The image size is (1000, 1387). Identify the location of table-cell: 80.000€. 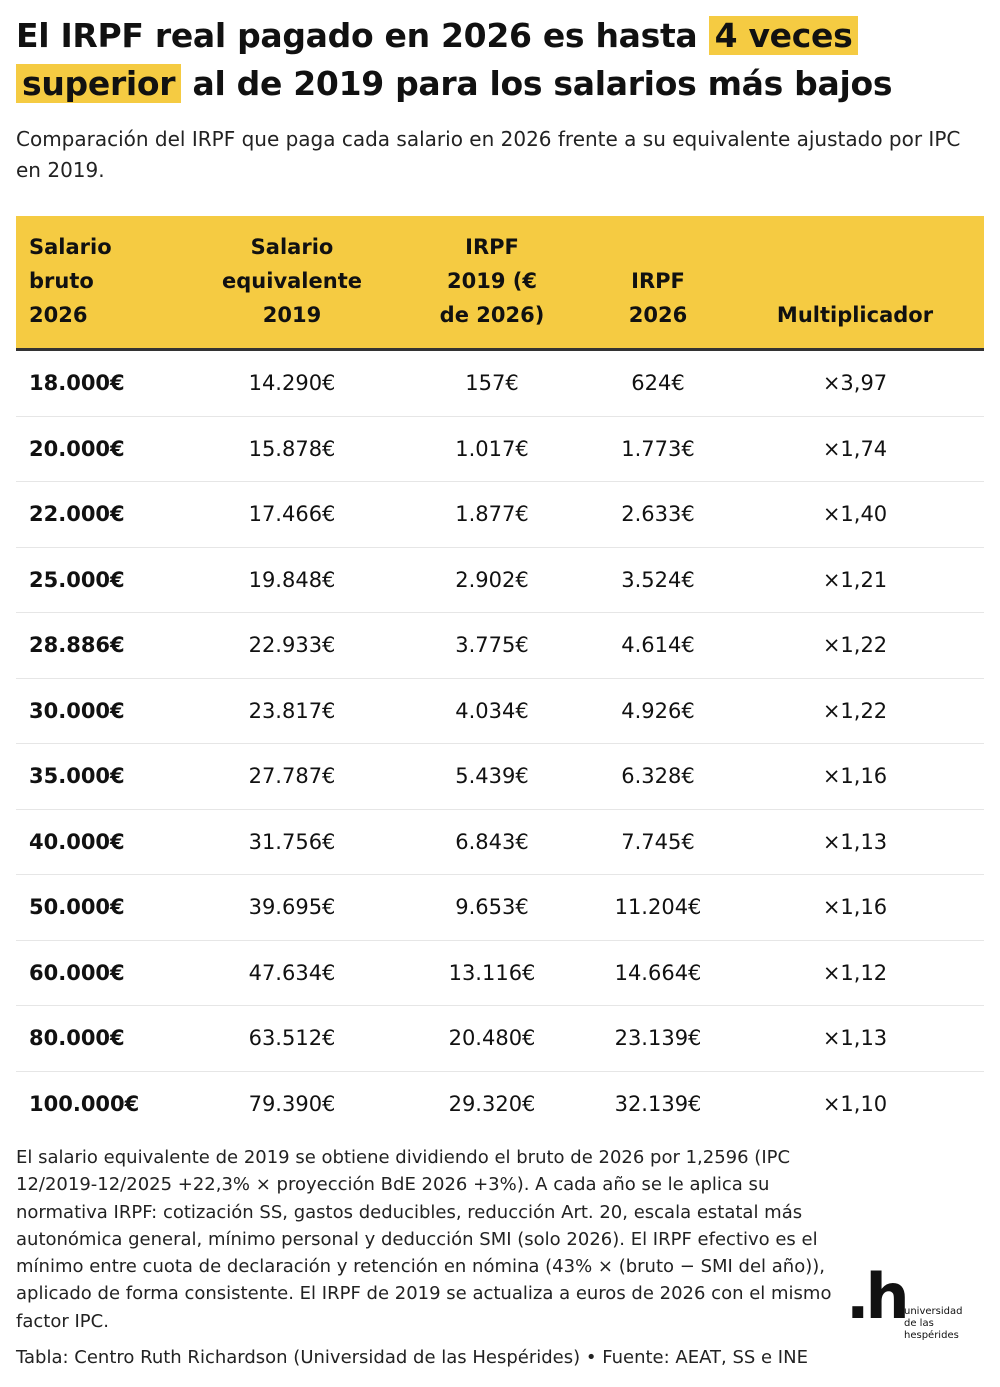
(103, 1038).